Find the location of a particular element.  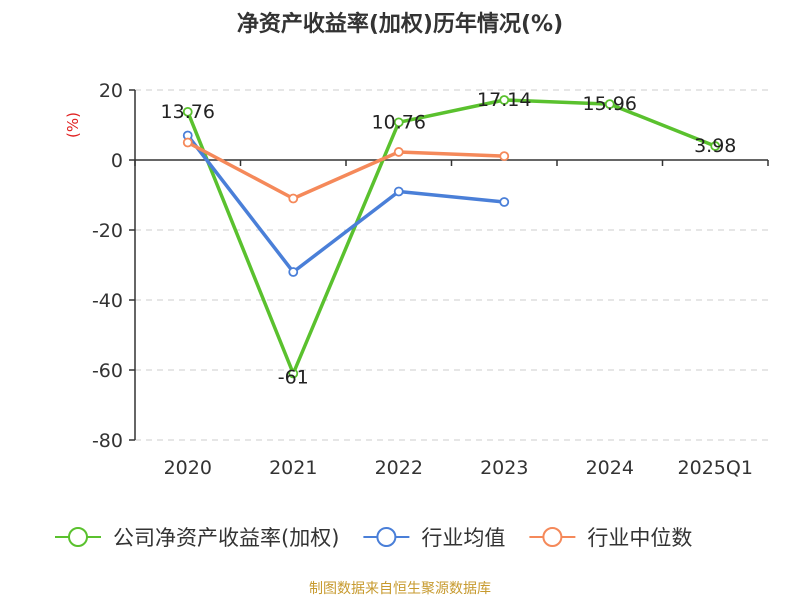

data-label: 13.76 is located at coordinates (188, 112).